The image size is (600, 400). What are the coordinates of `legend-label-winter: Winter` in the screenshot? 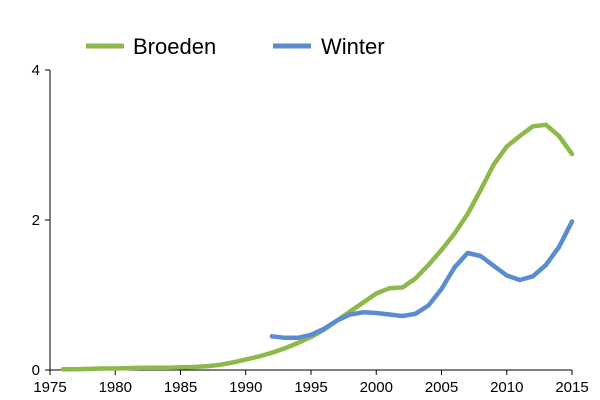 It's located at (353, 46).